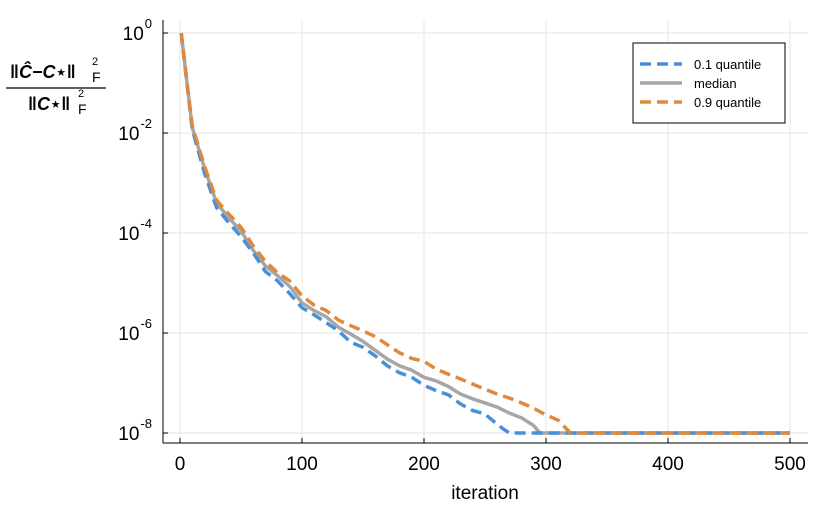 Image resolution: width=831 pixels, height=513 pixels. I want to click on y-tick-label: -810, so click(135, 430).